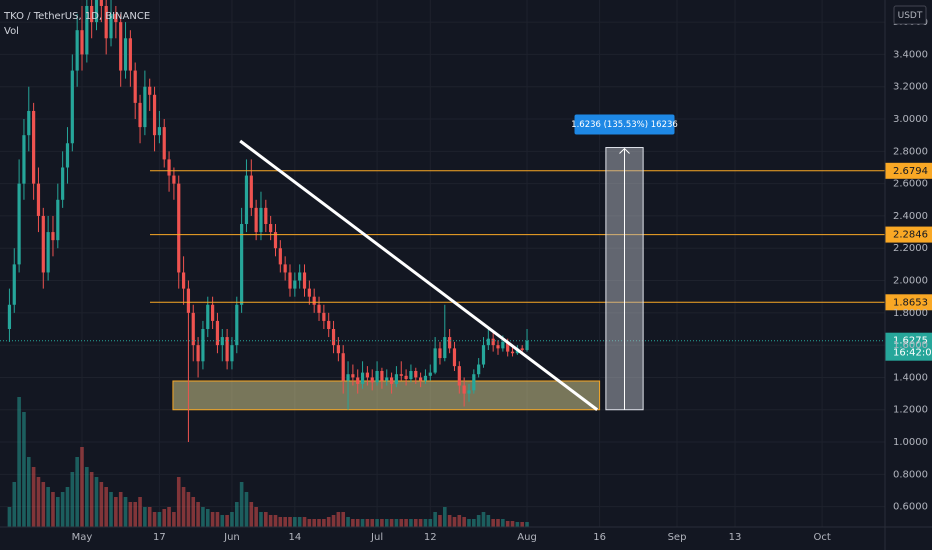  Describe the element at coordinates (910, 313) in the screenshot. I see `y-tick-label: 1.8000` at that location.